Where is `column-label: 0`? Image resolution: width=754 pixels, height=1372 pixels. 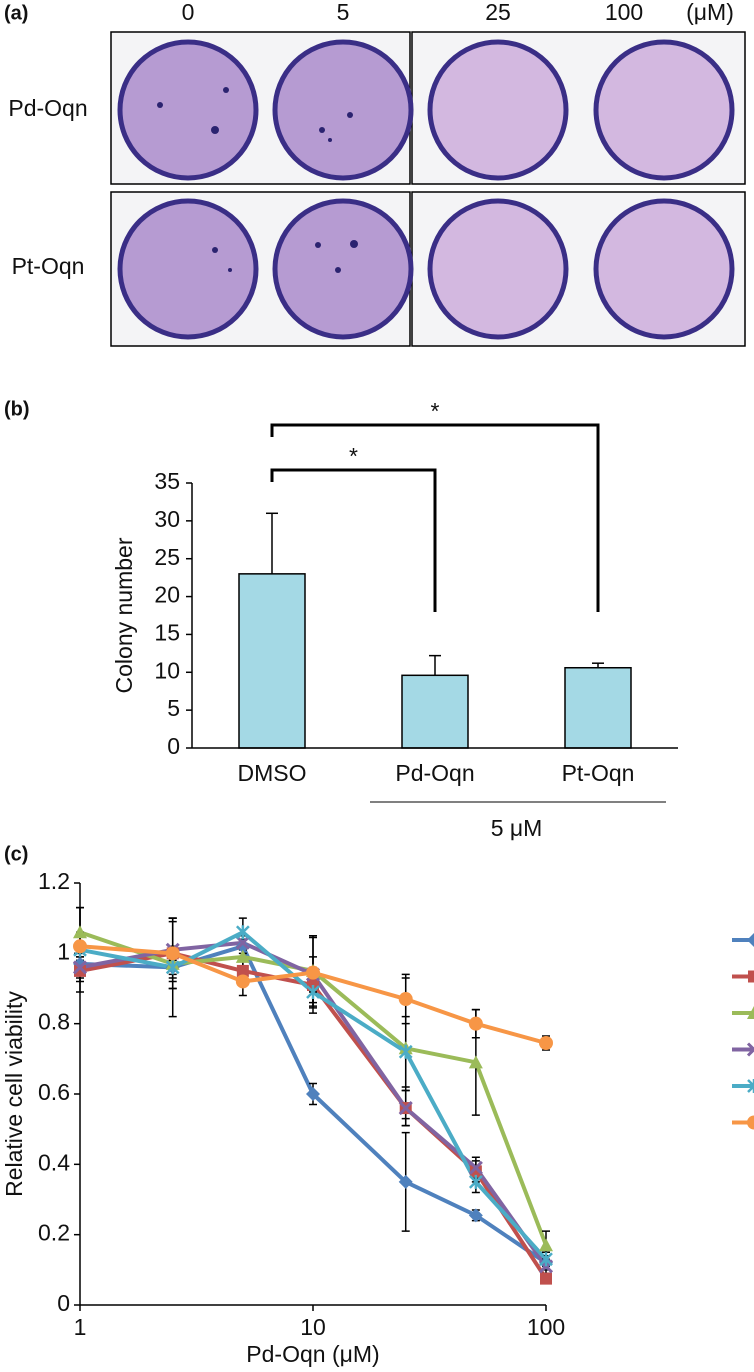 column-label: 0 is located at coordinates (188, 12).